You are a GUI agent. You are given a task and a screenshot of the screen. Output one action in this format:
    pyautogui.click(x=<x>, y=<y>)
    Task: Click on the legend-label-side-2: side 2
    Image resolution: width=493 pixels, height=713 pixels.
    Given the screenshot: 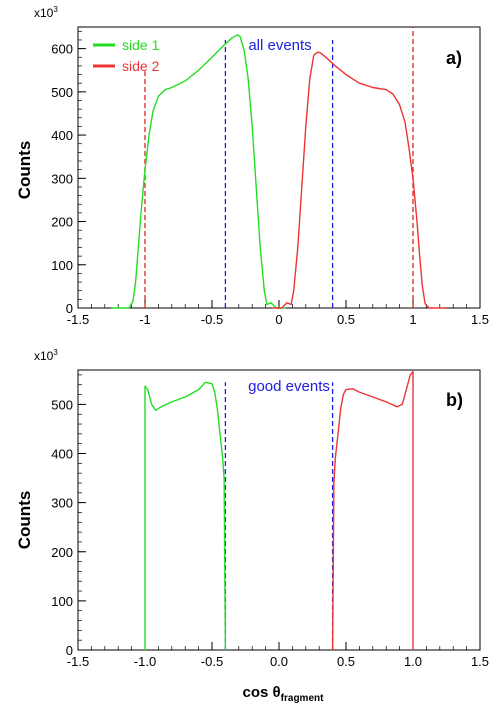 What is the action you would take?
    pyautogui.click(x=141, y=66)
    